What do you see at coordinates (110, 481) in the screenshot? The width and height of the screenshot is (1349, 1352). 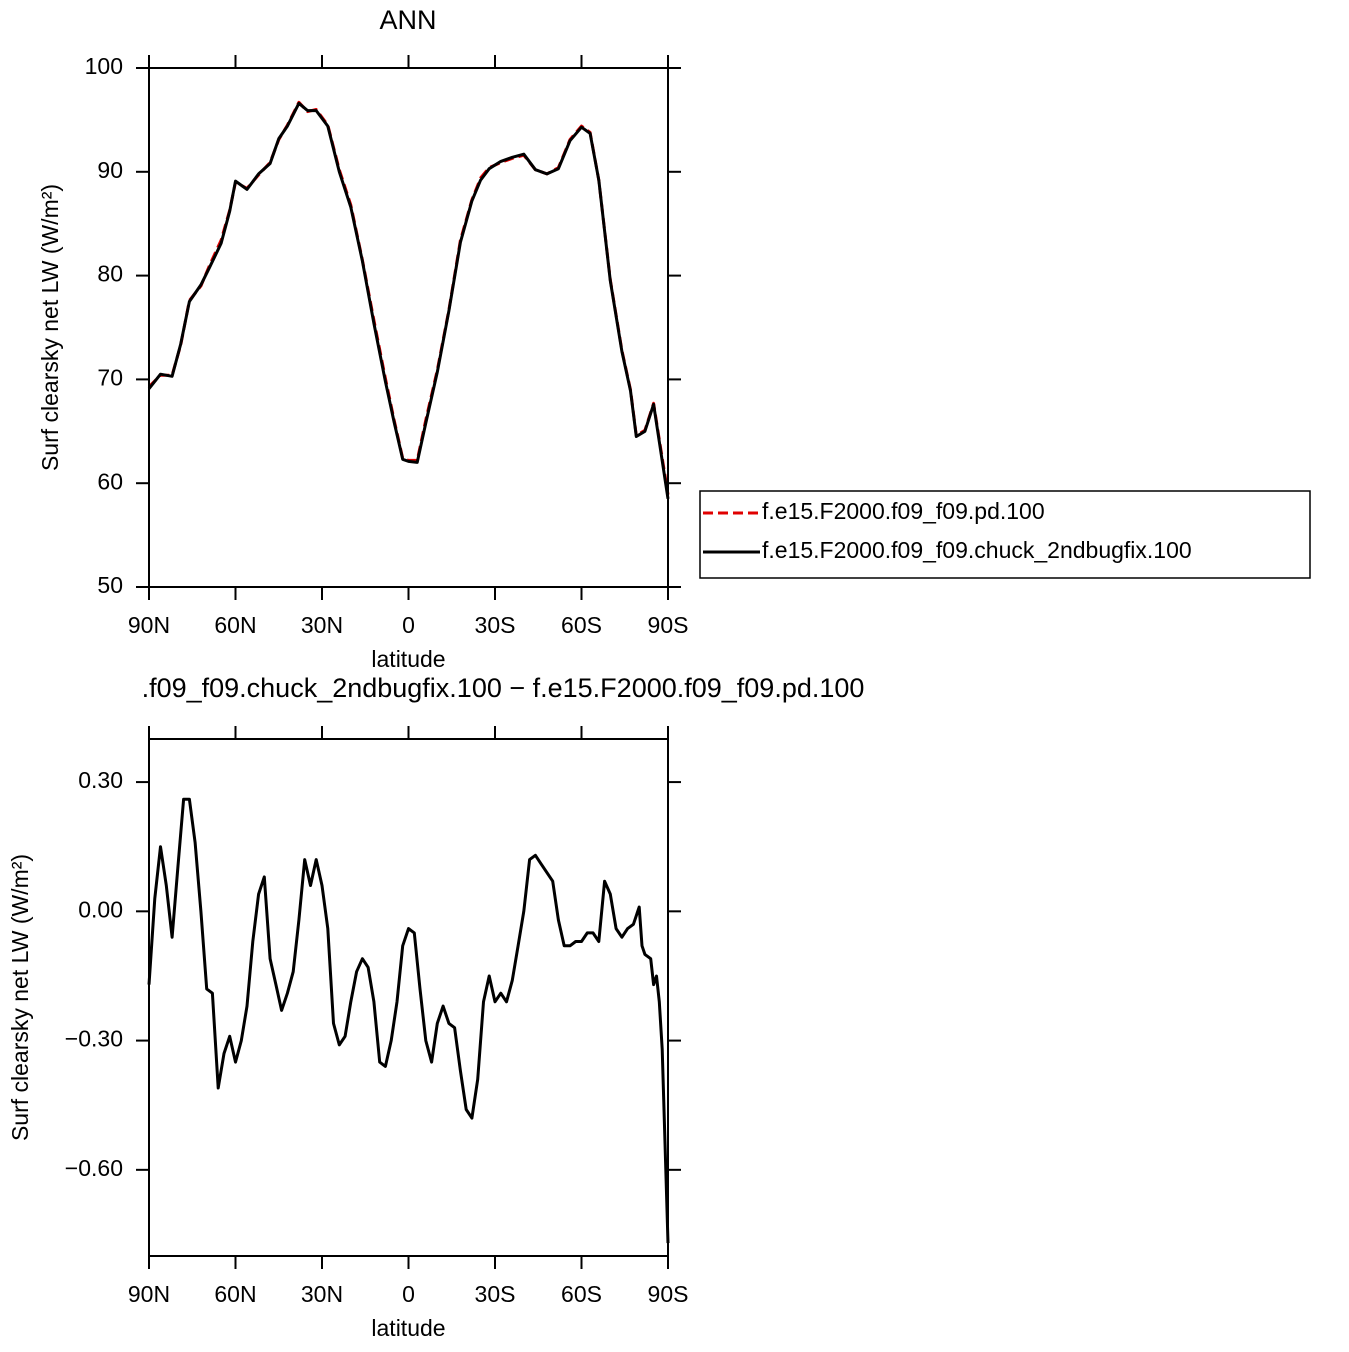 I see `y-tick-label: 60` at bounding box center [110, 481].